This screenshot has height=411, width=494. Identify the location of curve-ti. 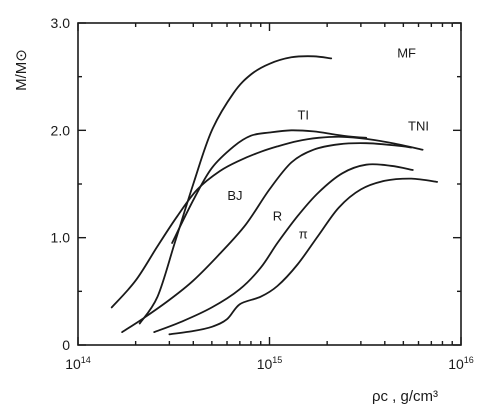
(269, 186).